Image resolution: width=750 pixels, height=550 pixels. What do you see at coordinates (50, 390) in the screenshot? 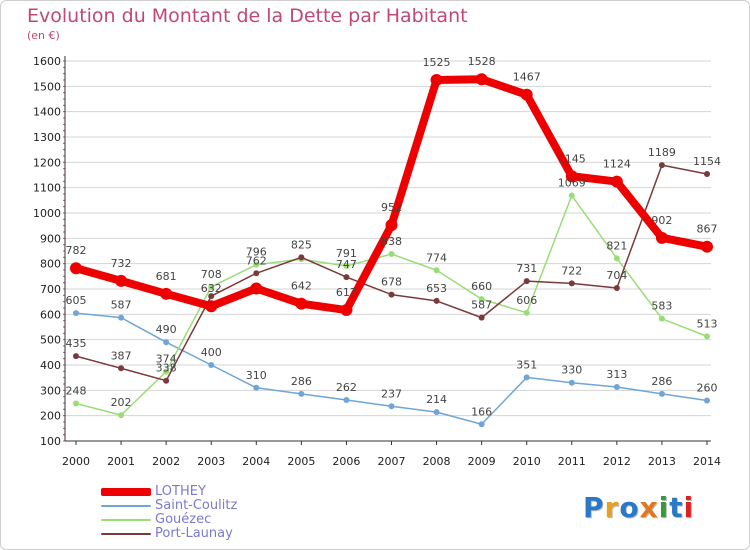
I see `y-tick-label: 300` at bounding box center [50, 390].